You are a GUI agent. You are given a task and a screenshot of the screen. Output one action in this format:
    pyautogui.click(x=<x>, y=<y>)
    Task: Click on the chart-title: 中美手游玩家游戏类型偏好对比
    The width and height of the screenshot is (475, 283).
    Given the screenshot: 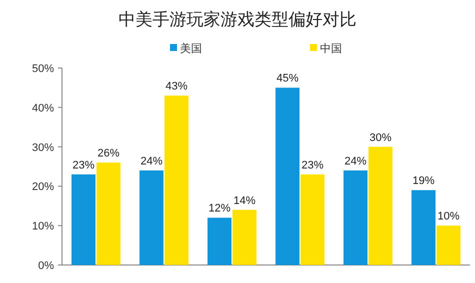 What is the action you would take?
    pyautogui.click(x=237, y=19)
    